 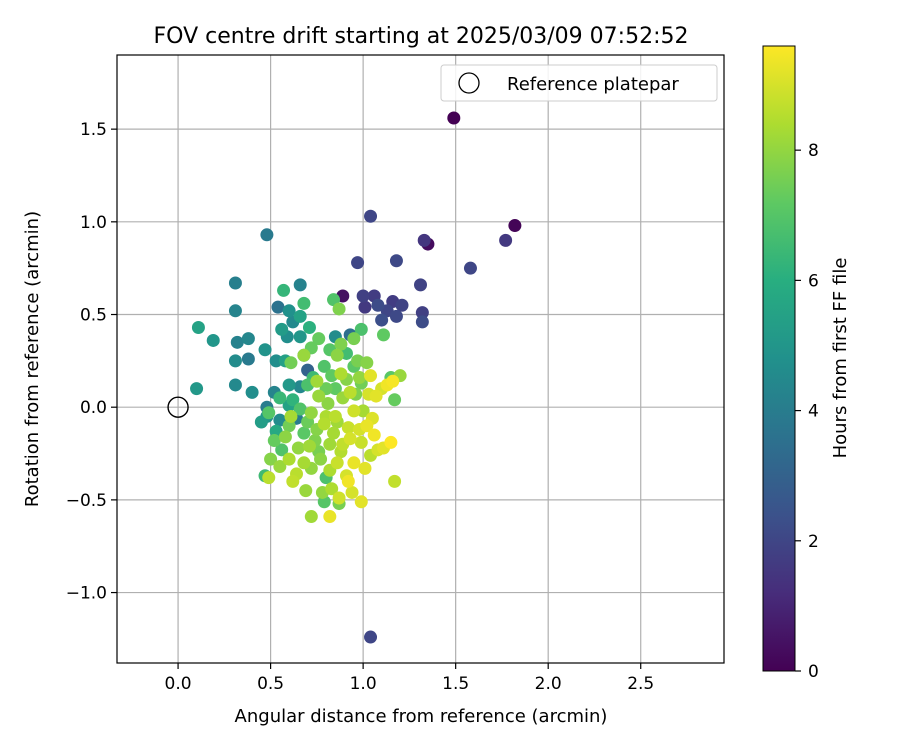 I want to click on reference-platepar-marker, so click(x=178, y=407).